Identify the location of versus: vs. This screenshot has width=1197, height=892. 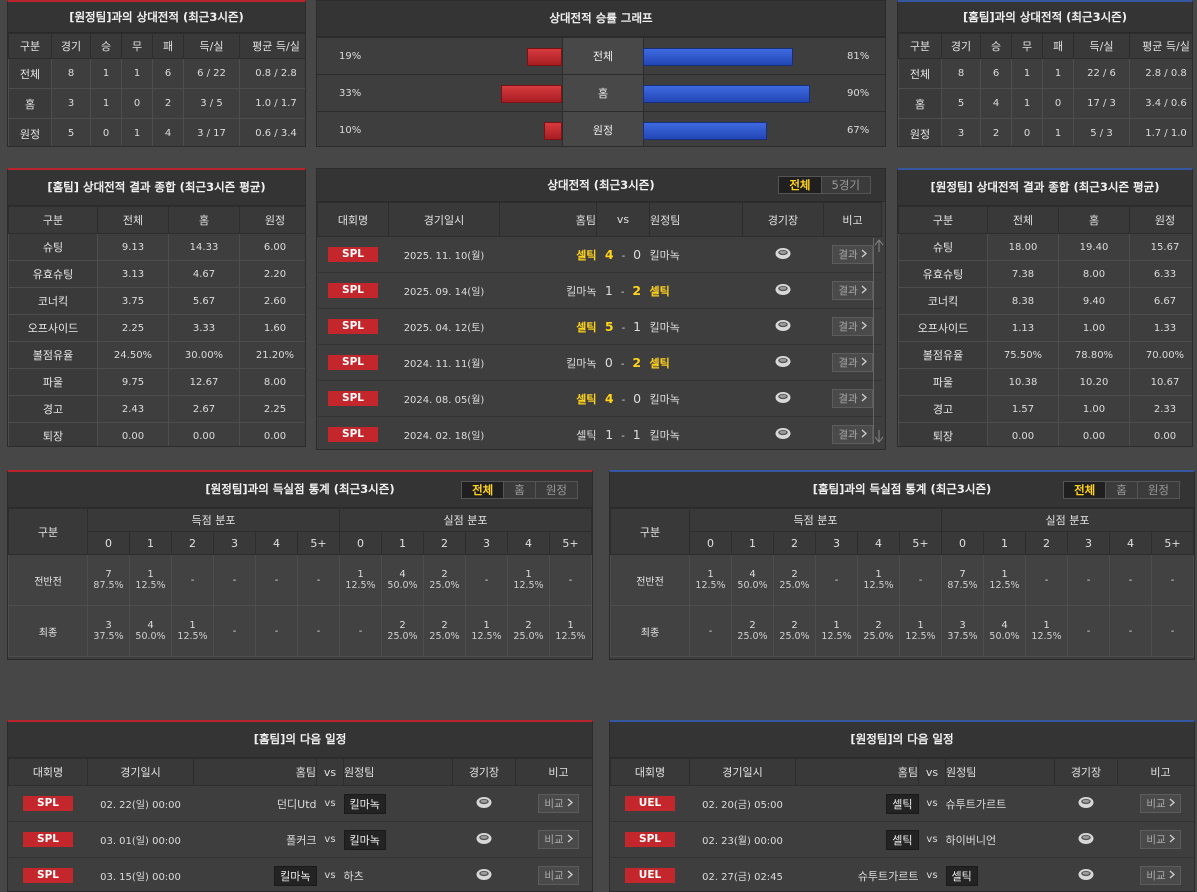
(330, 874).